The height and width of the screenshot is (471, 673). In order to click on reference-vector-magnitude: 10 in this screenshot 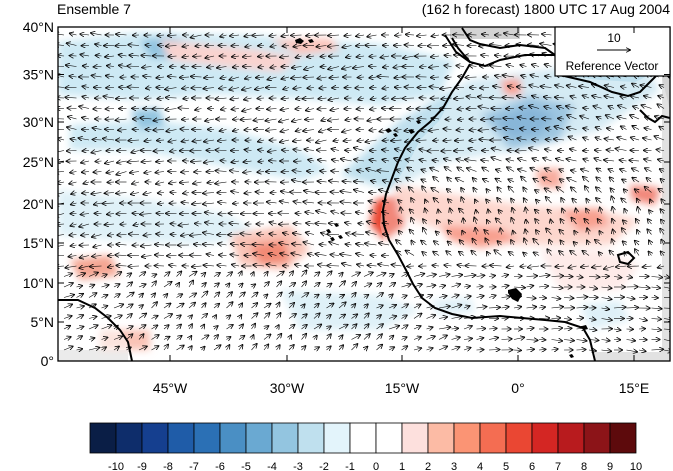, I will do `click(614, 38)`.